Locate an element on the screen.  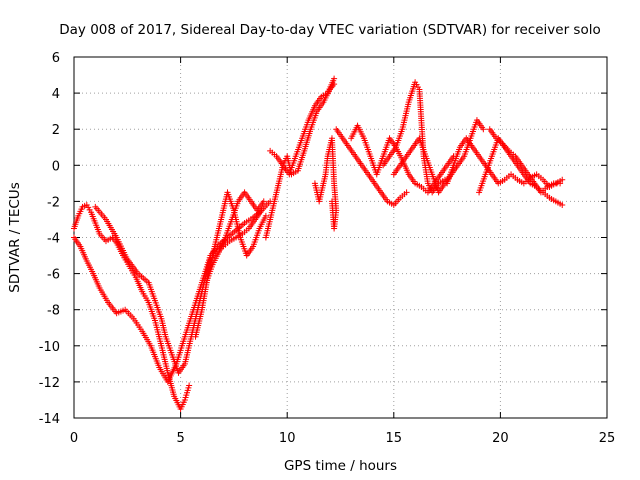
x-axis-label: GPS time / hours is located at coordinates (340, 466).